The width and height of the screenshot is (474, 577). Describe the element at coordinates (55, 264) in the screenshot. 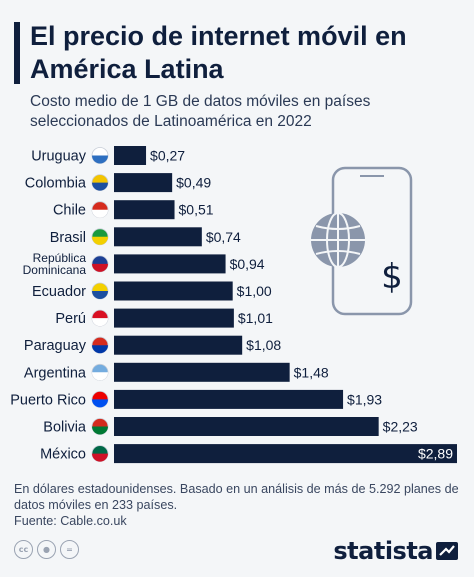

I see `category-label-republica-dominicana: República Dominicana` at that location.